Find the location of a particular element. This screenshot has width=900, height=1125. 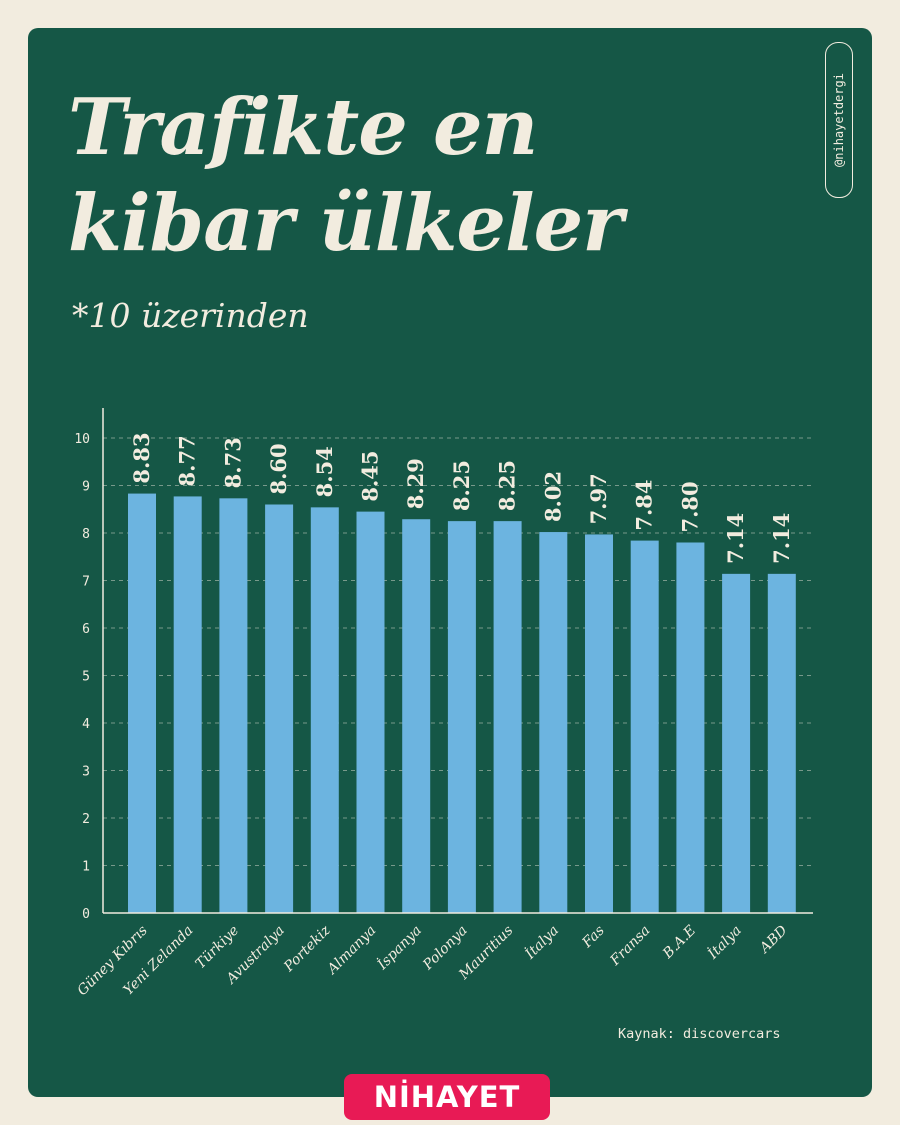

y-tick-label: 8 is located at coordinates (86, 534).